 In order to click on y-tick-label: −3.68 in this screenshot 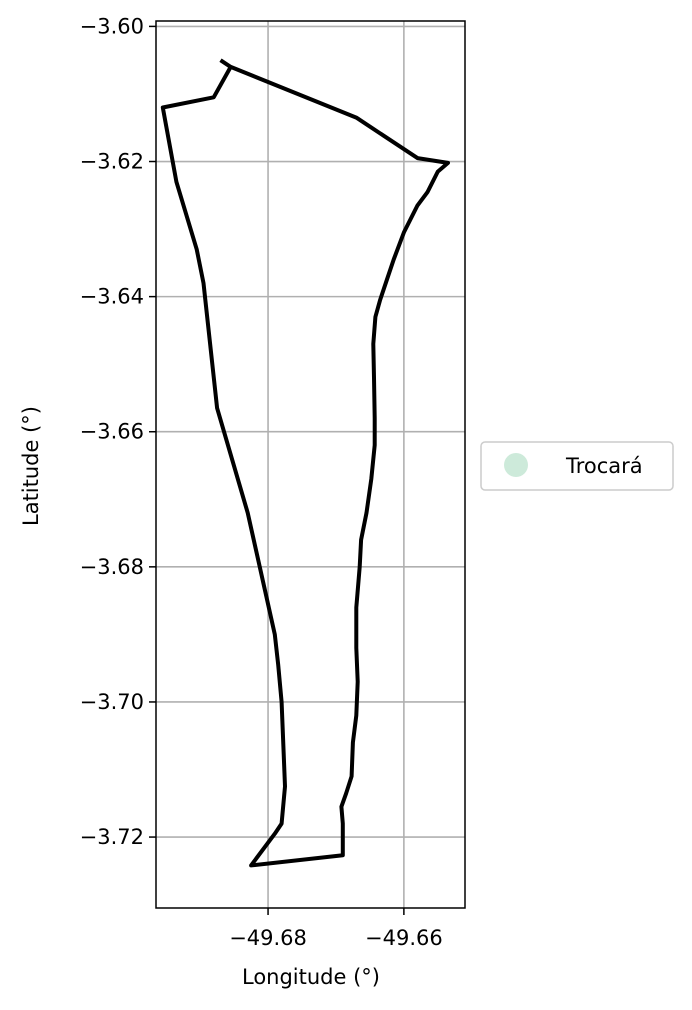, I will do `click(112, 567)`.